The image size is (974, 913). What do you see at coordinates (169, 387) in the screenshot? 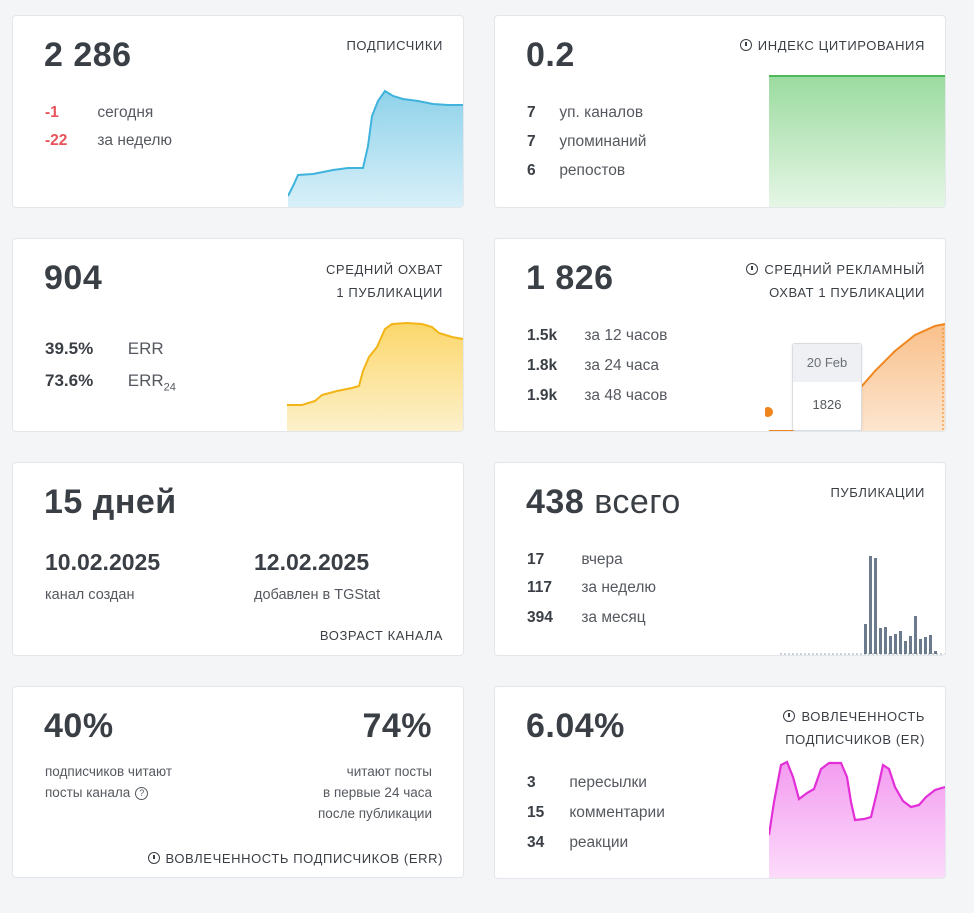
I see `reach-err24-sub: 24` at bounding box center [169, 387].